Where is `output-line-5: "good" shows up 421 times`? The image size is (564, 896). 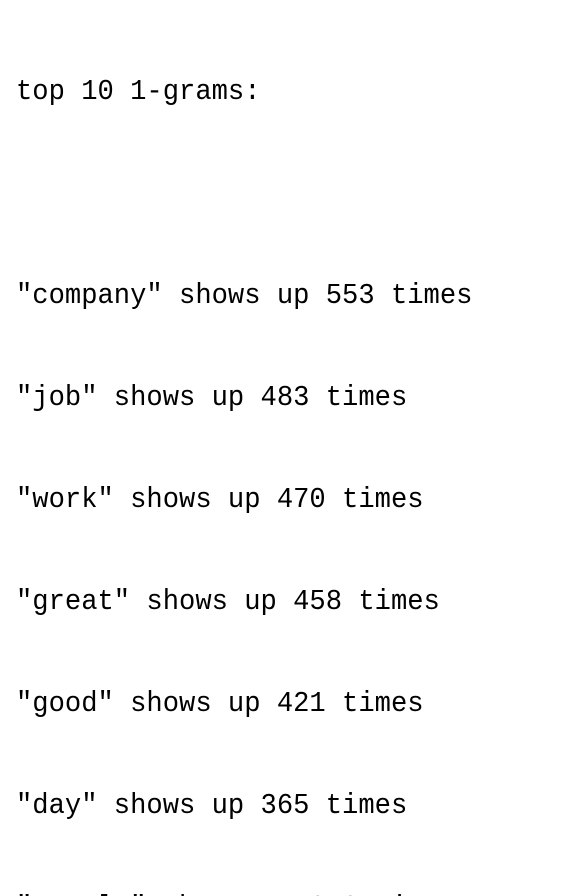 output-line-5: "good" shows up 421 times is located at coordinates (220, 704).